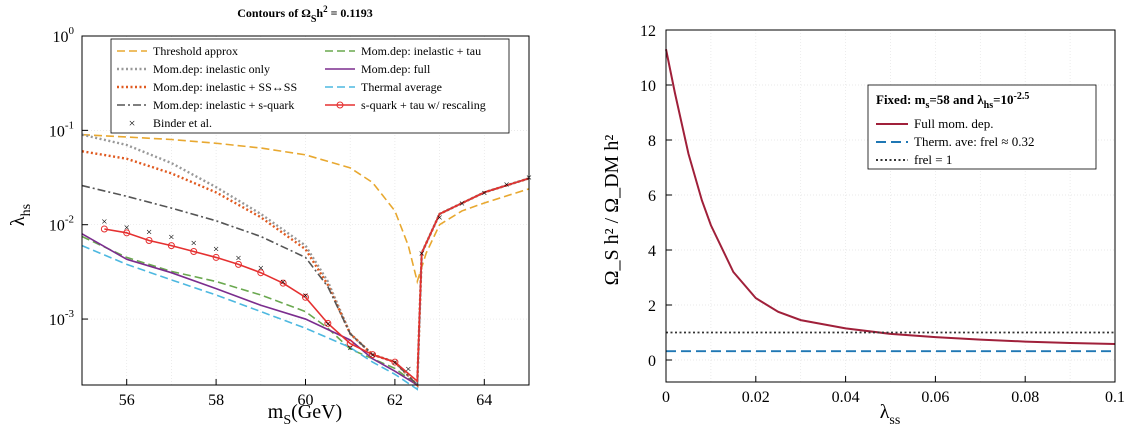 Image resolution: width=1131 pixels, height=428 pixels. What do you see at coordinates (211, 69) in the screenshot?
I see `legend-label: Mom.dep: inelastic only` at bounding box center [211, 69].